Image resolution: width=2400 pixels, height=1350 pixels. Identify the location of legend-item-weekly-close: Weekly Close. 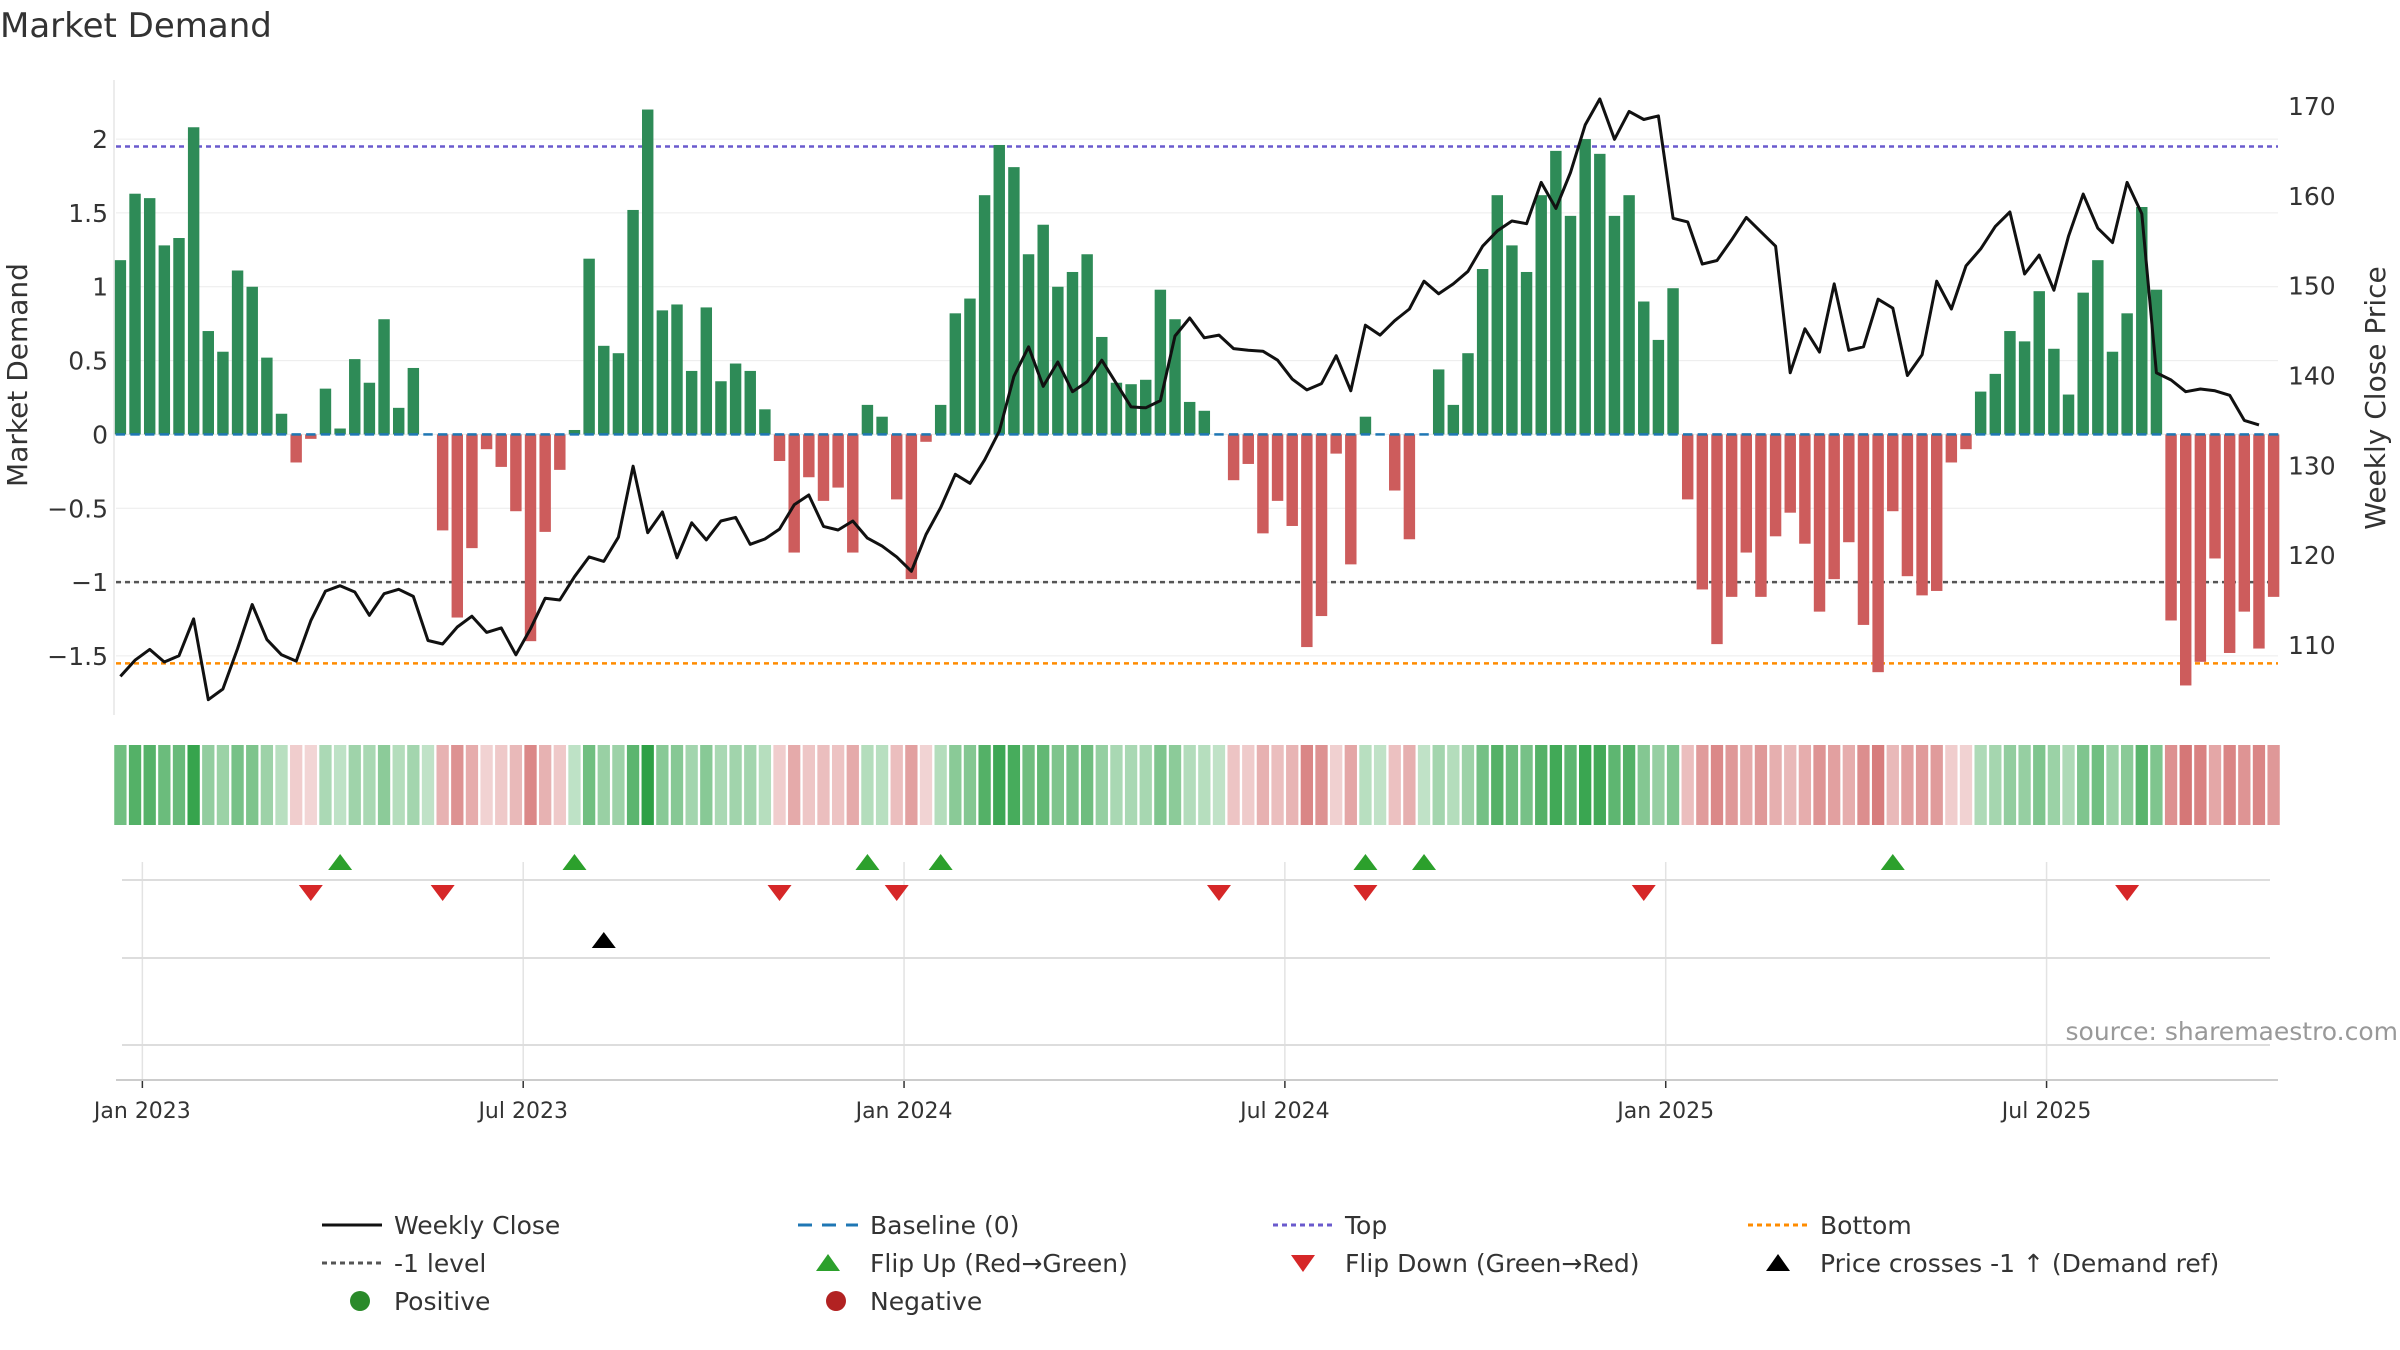
(441, 1225).